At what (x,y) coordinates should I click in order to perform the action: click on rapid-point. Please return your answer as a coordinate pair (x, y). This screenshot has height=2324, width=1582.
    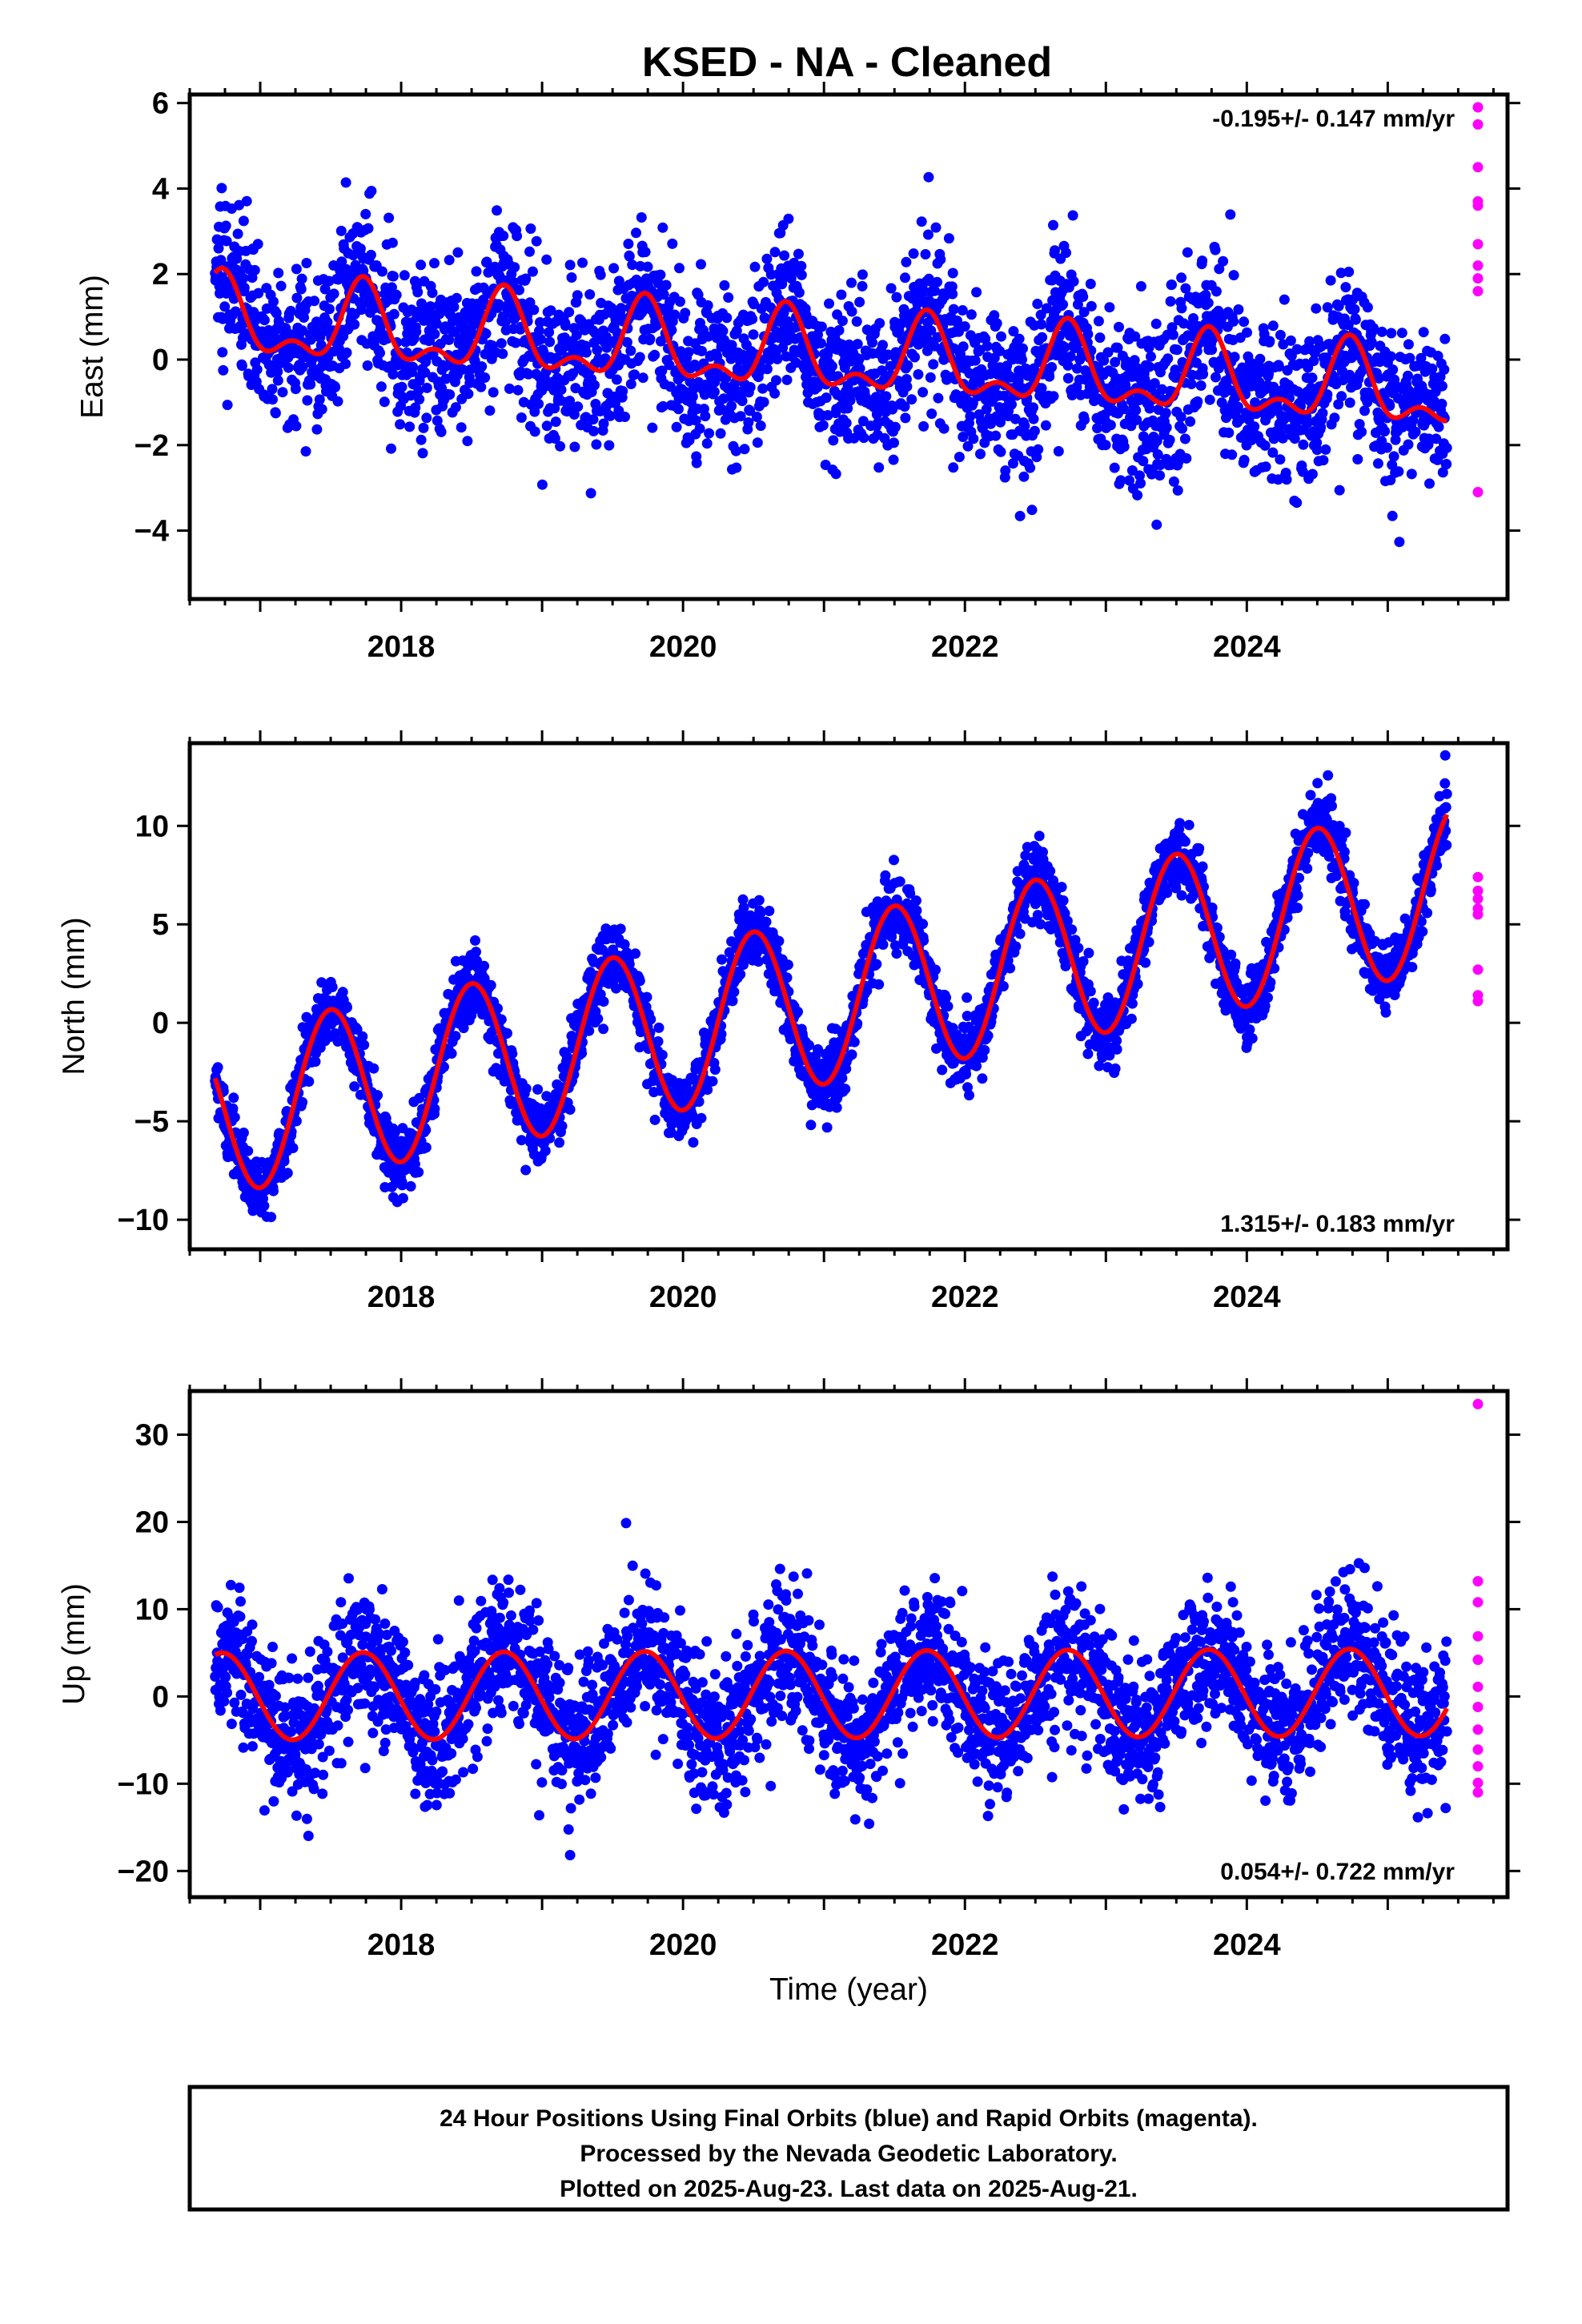
    Looking at the image, I should click on (1478, 492).